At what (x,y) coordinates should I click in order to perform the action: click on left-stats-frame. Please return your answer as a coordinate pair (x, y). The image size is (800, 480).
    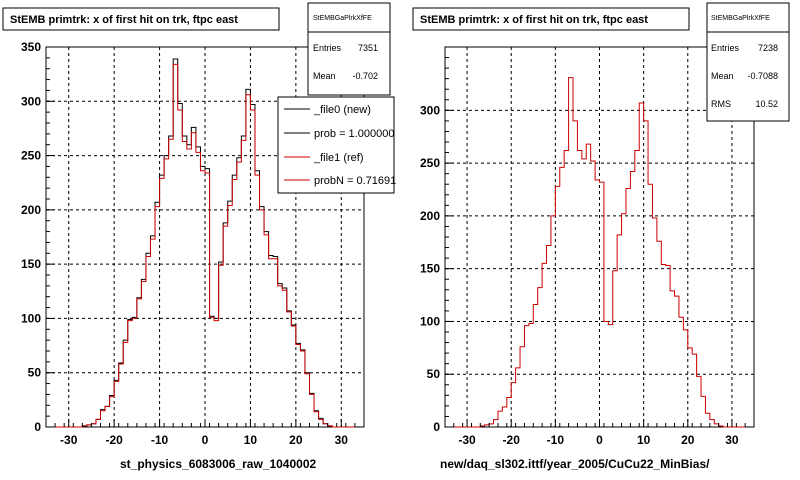
    Looking at the image, I should click on (349, 49).